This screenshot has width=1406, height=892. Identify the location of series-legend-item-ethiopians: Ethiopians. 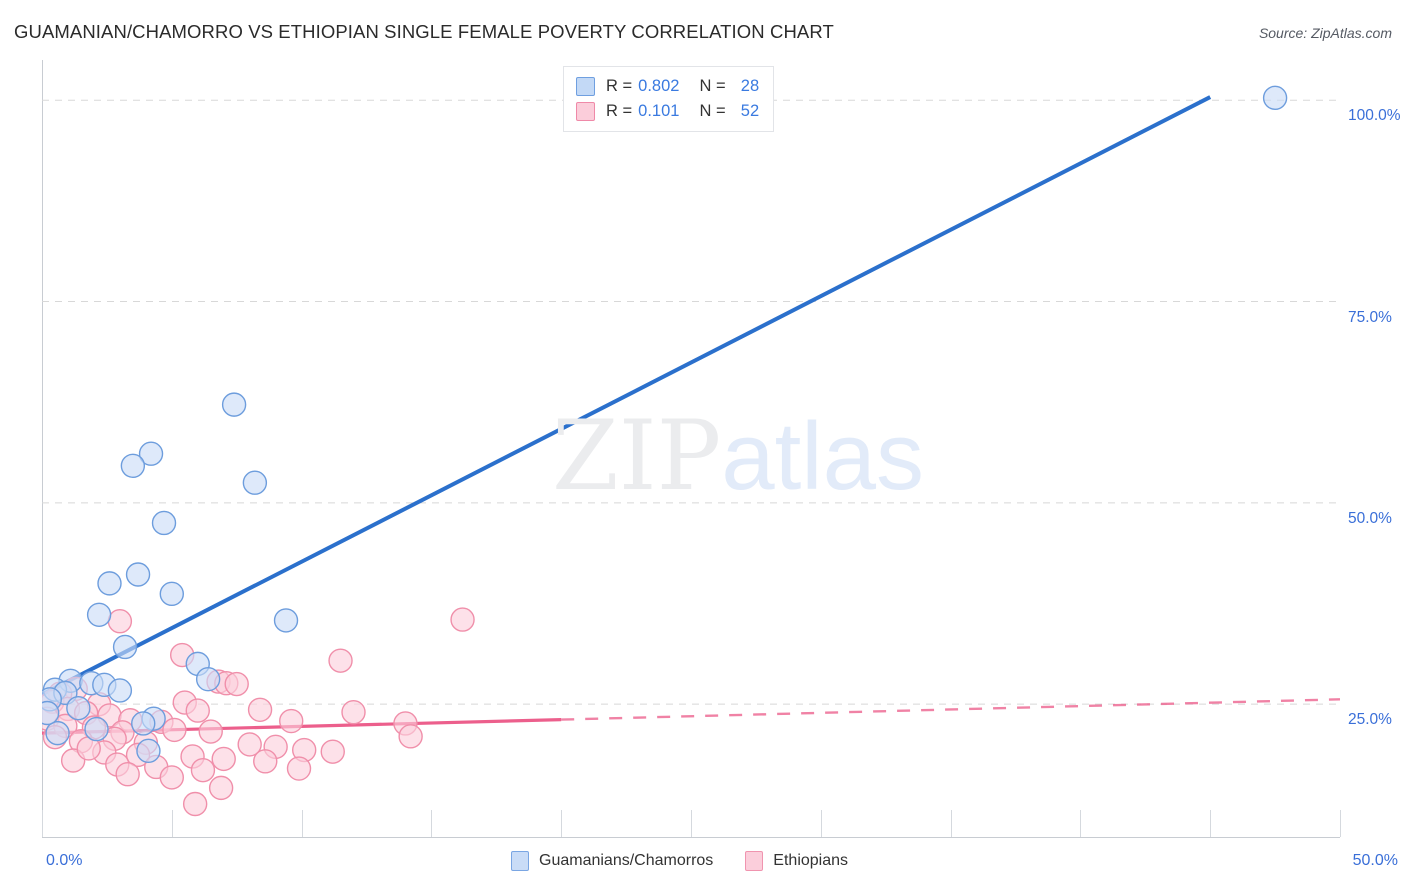
(796, 861).